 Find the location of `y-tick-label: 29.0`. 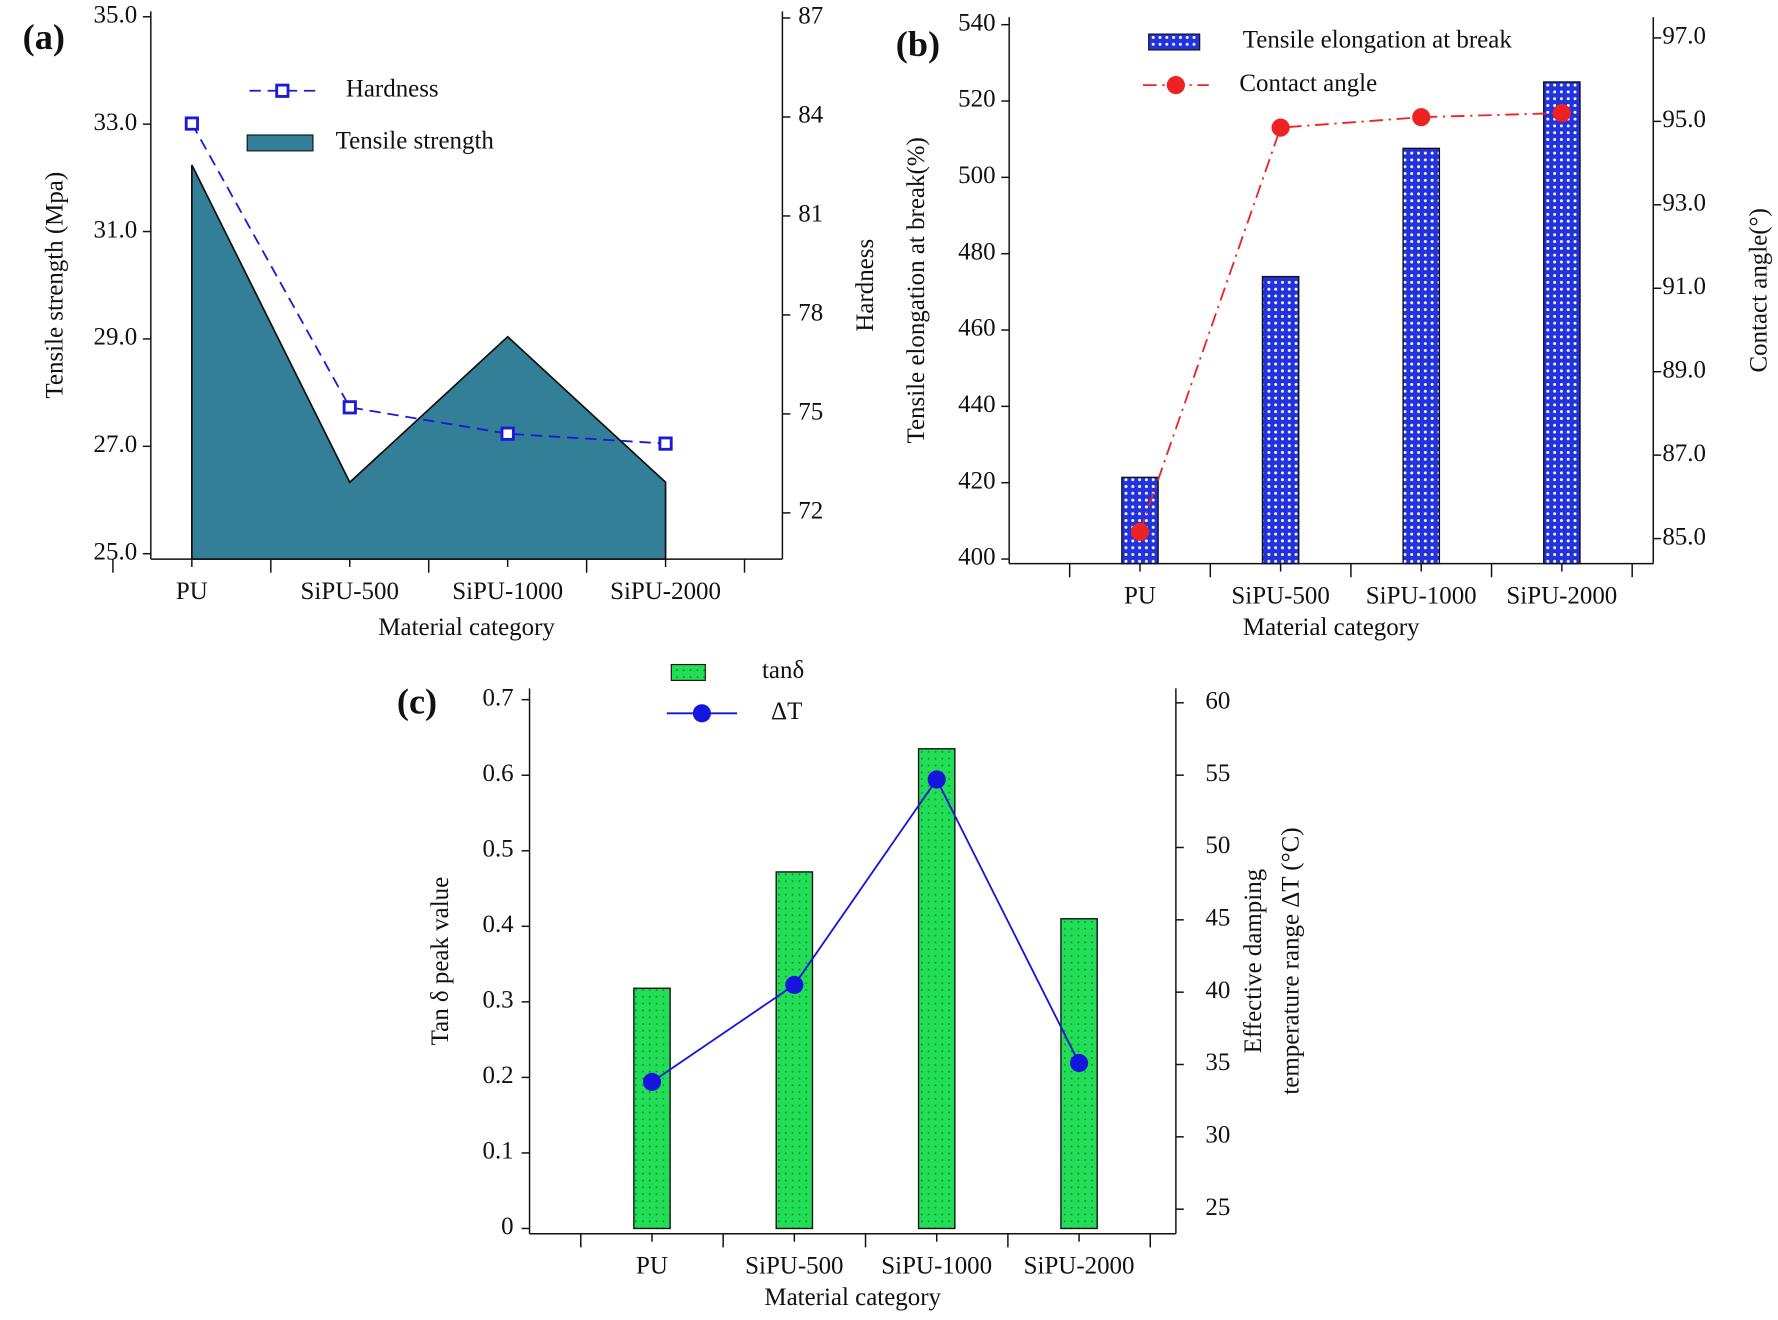

y-tick-label: 29.0 is located at coordinates (116, 337).